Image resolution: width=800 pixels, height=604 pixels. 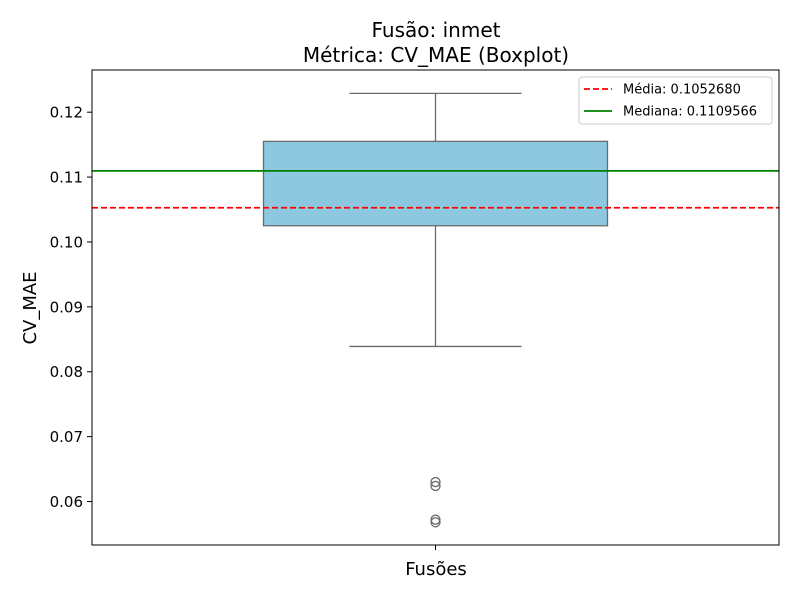 What do you see at coordinates (66, 113) in the screenshot?
I see `y-tick-label: 0.12` at bounding box center [66, 113].